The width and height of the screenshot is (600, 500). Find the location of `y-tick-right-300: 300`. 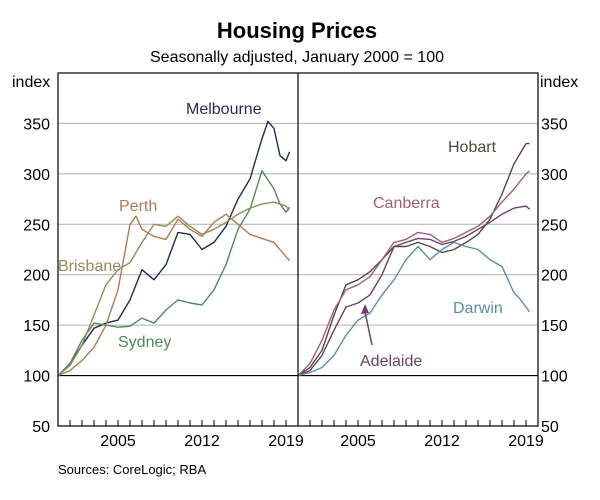

y-tick-right-300: 300 is located at coordinates (554, 175).